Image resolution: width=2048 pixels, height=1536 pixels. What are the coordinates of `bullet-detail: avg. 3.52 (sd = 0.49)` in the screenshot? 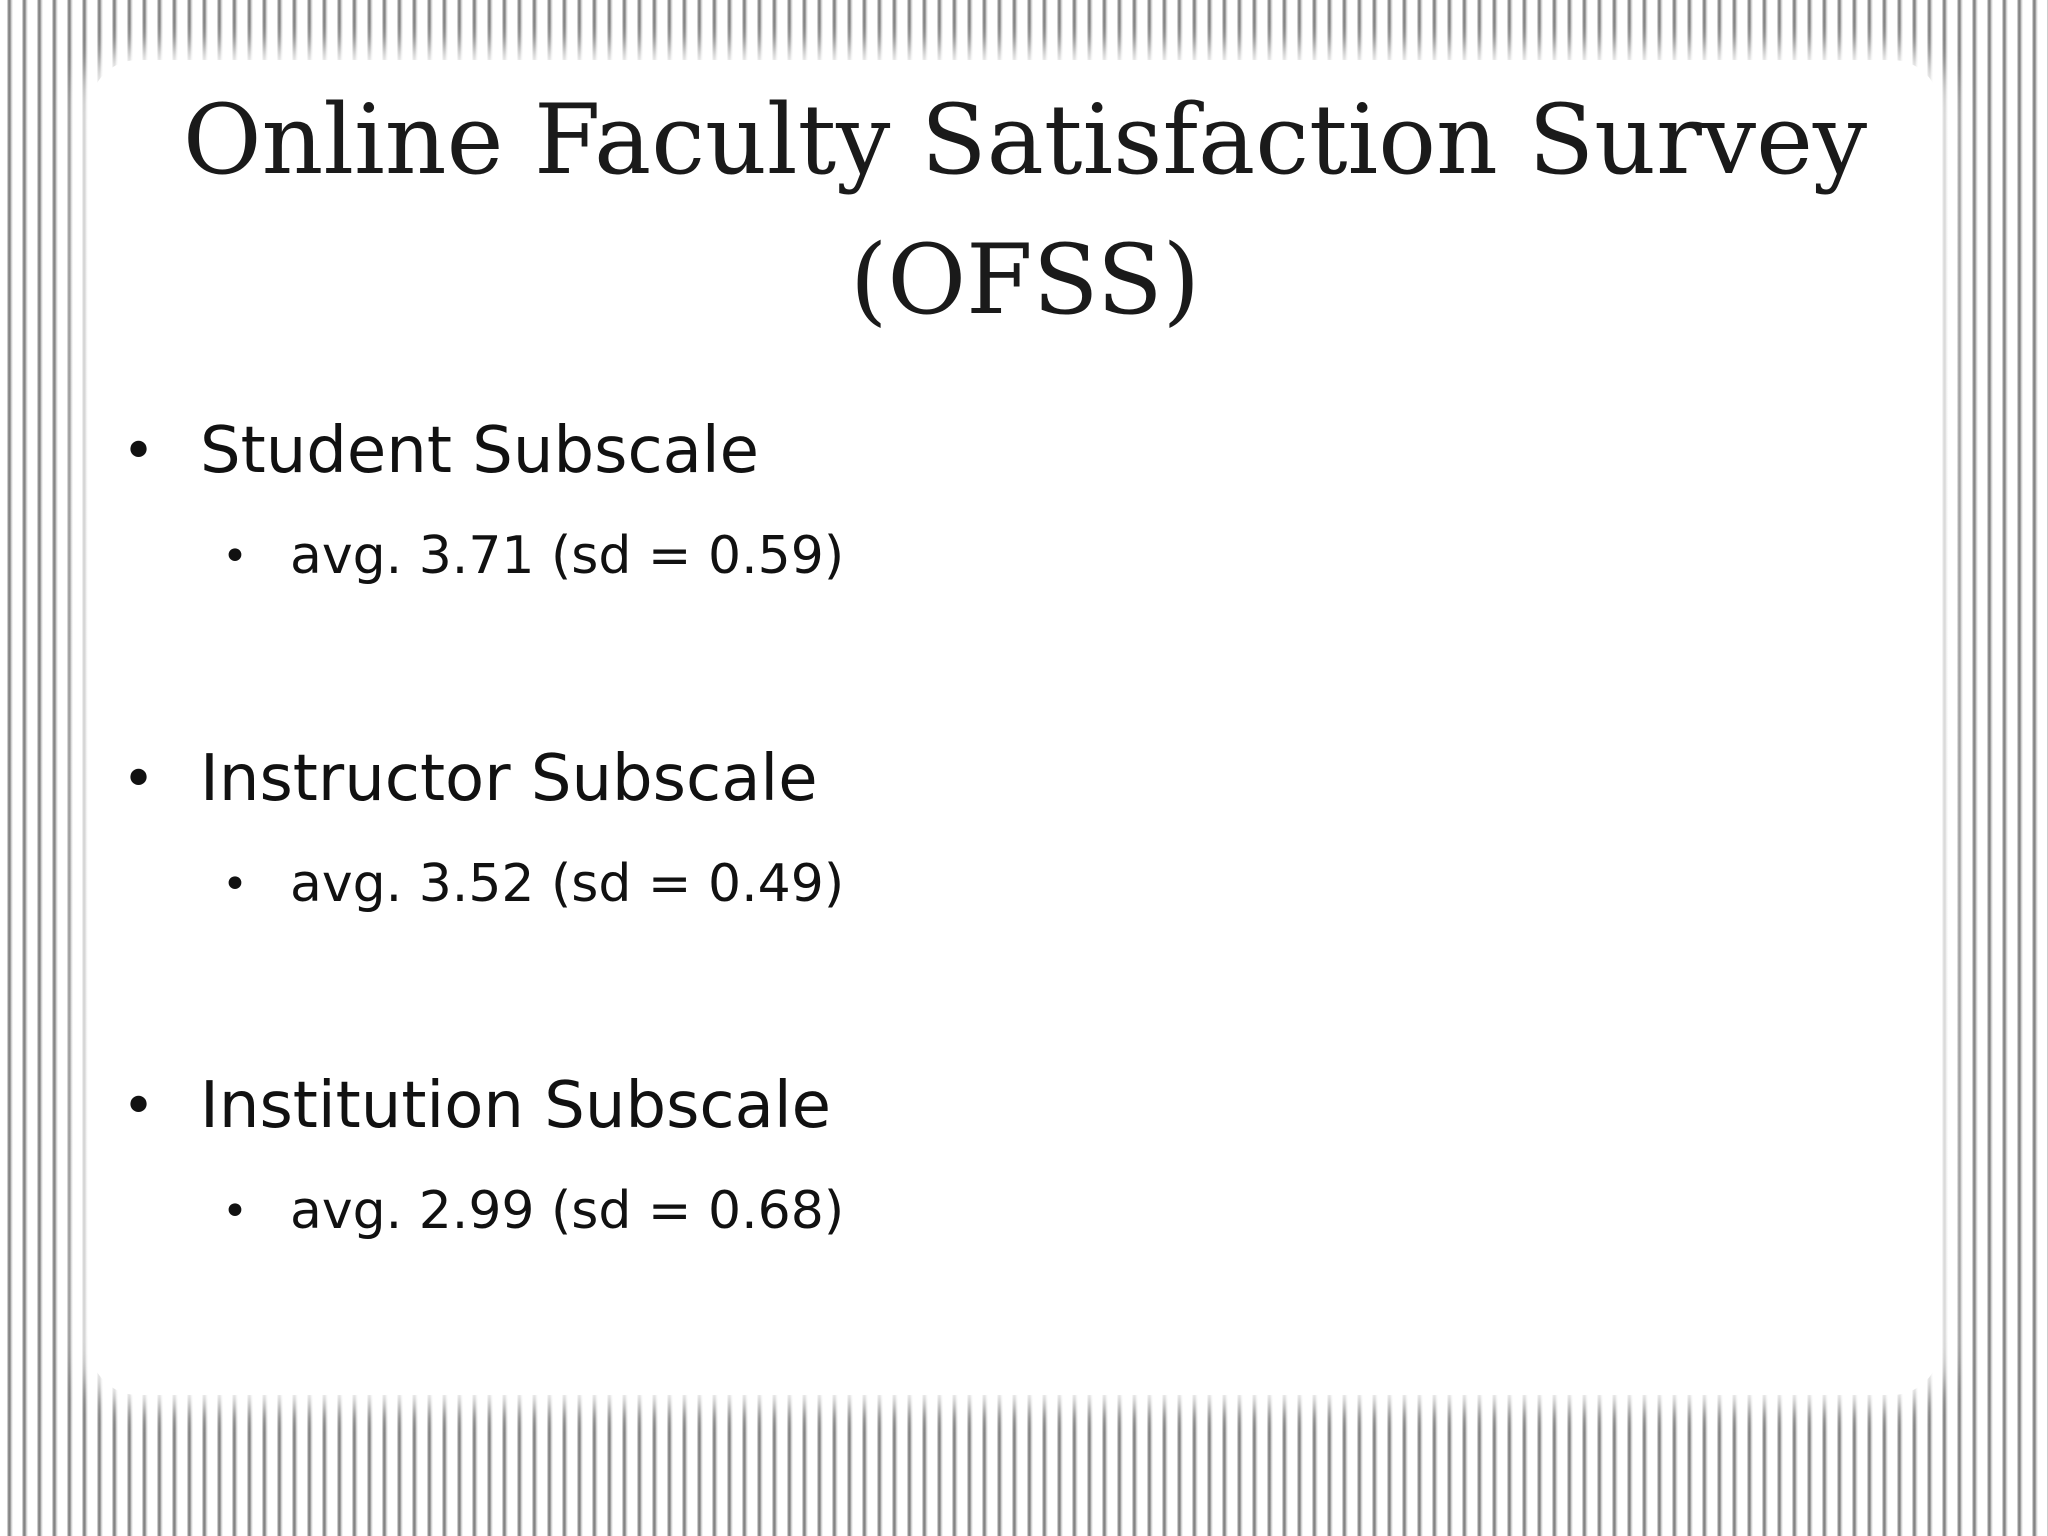 It's located at (567, 884).